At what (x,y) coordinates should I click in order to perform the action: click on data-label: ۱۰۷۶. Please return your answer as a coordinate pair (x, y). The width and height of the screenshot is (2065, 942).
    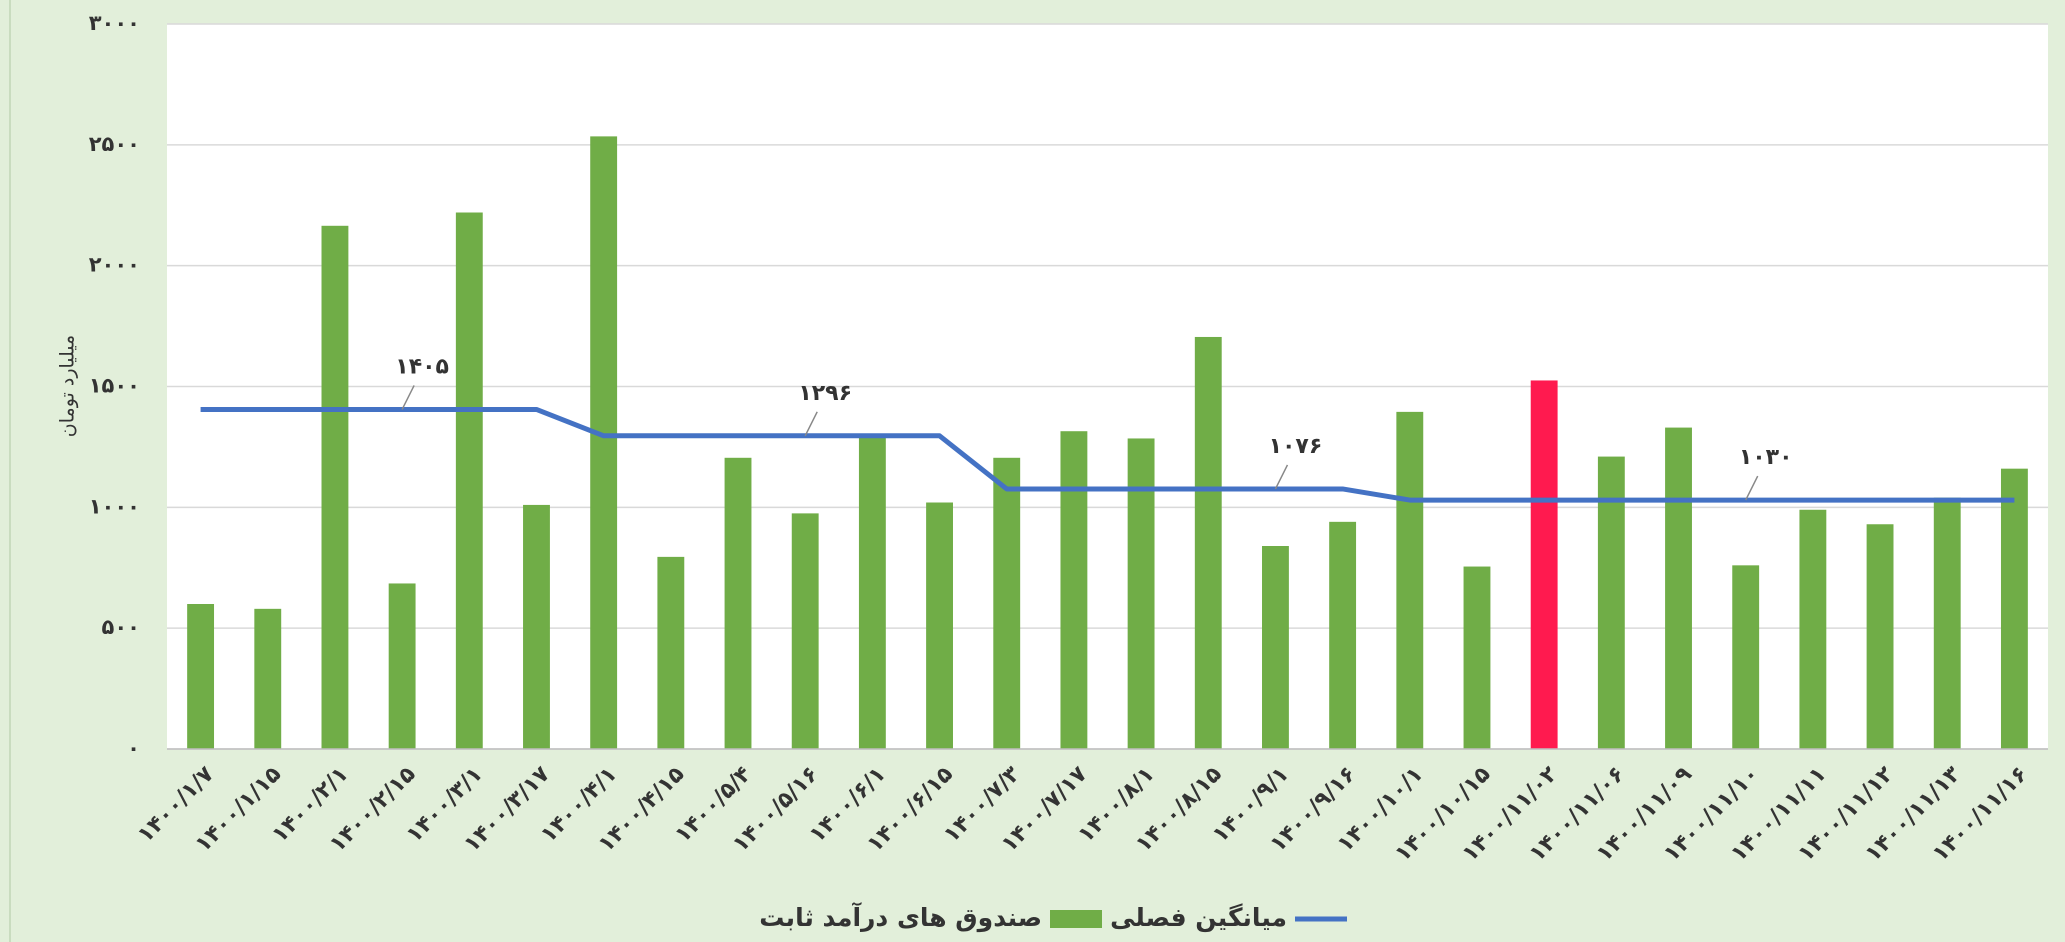
    Looking at the image, I should click on (1296, 446).